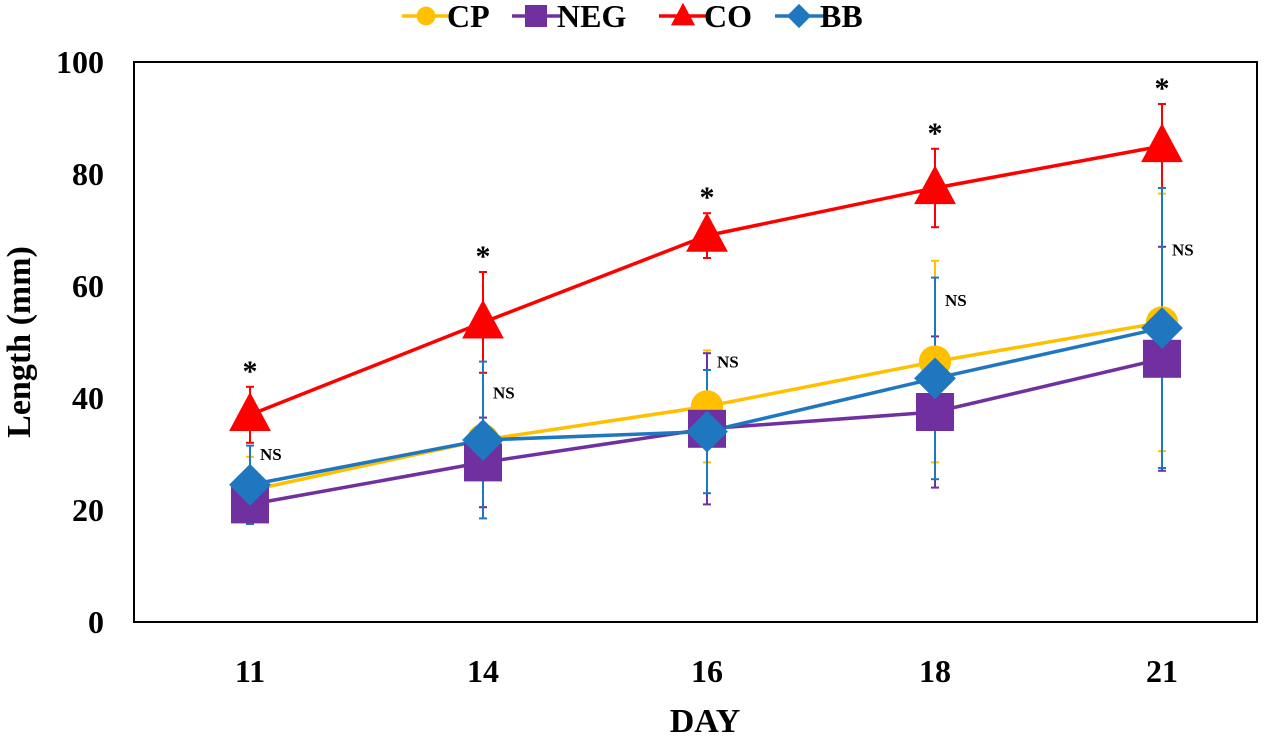 The image size is (1281, 739). What do you see at coordinates (250, 671) in the screenshot?
I see `x-tick-label: 11` at bounding box center [250, 671].